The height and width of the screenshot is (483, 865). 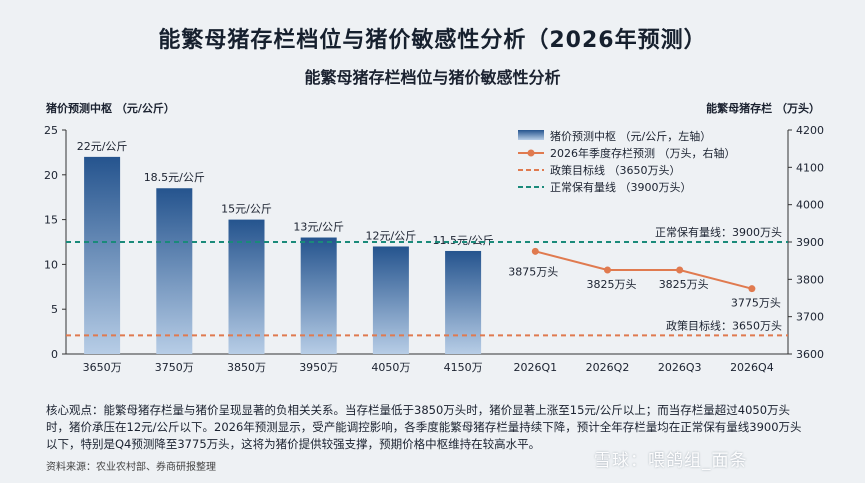 What do you see at coordinates (51, 130) in the screenshot?
I see `left-tick-label: 25` at bounding box center [51, 130].